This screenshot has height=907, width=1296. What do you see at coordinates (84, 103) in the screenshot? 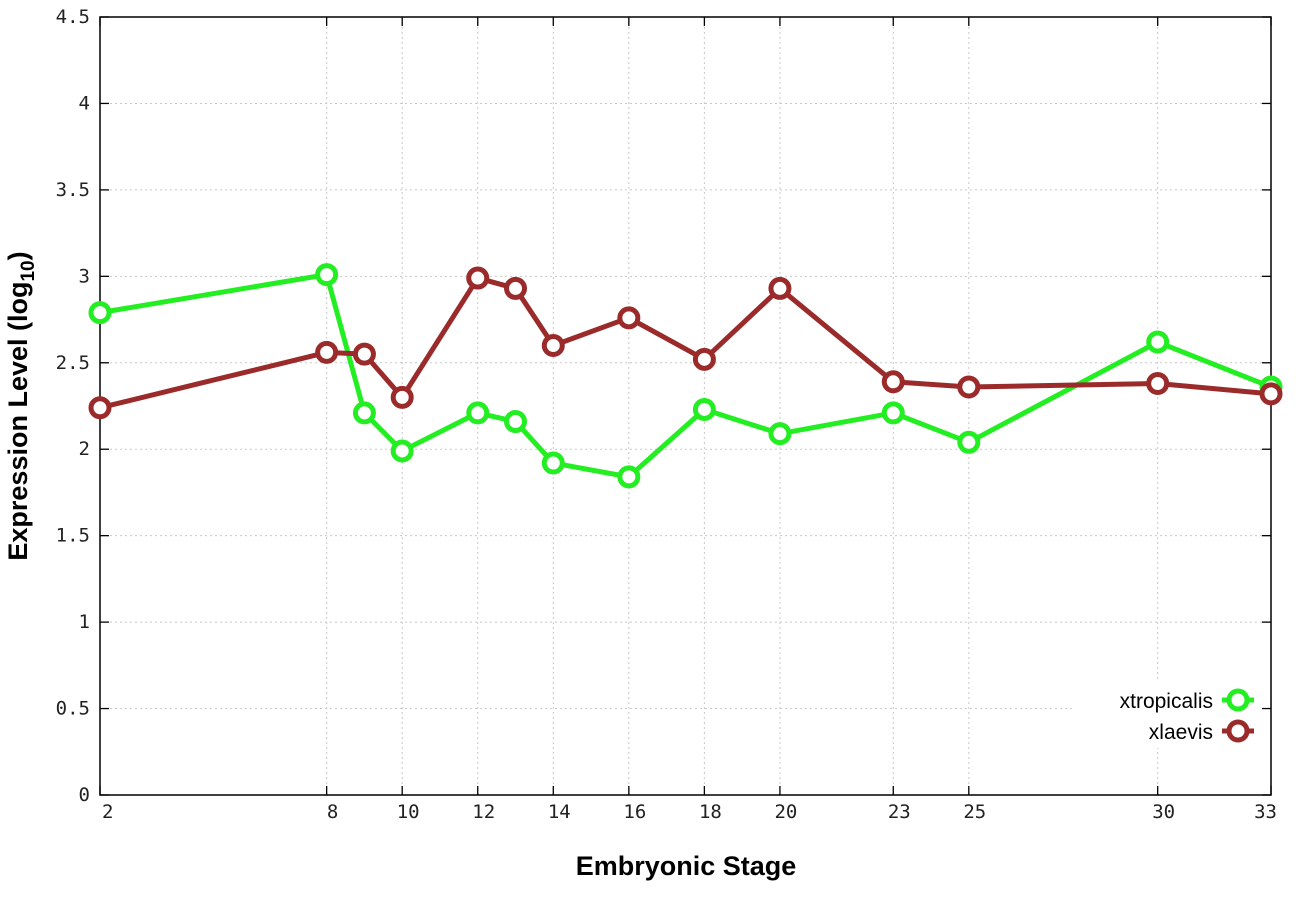
I see `y-tick-label: 4` at bounding box center [84, 103].